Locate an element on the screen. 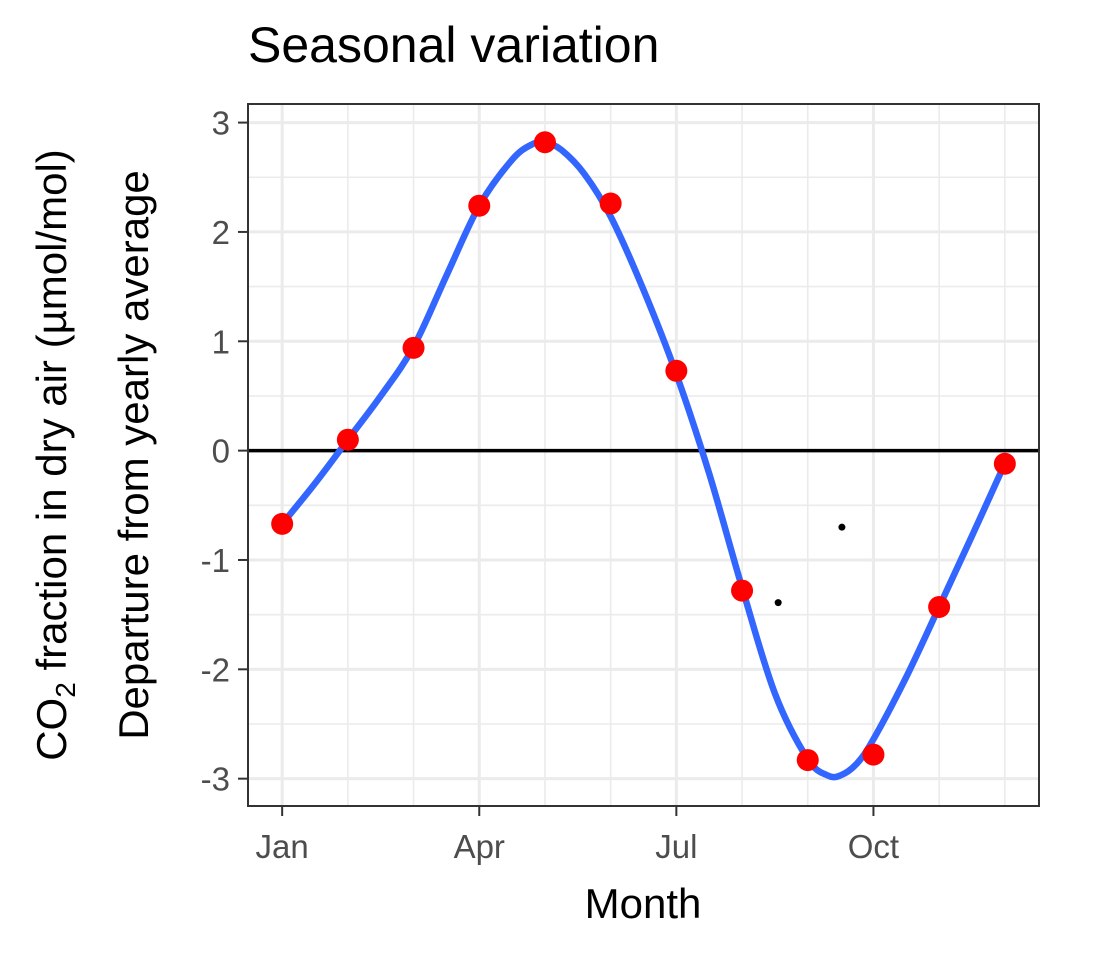 The image size is (1116, 962). y-axis-title-suffix: fraction in dry air (µmol/mol) is located at coordinates (51, 415).